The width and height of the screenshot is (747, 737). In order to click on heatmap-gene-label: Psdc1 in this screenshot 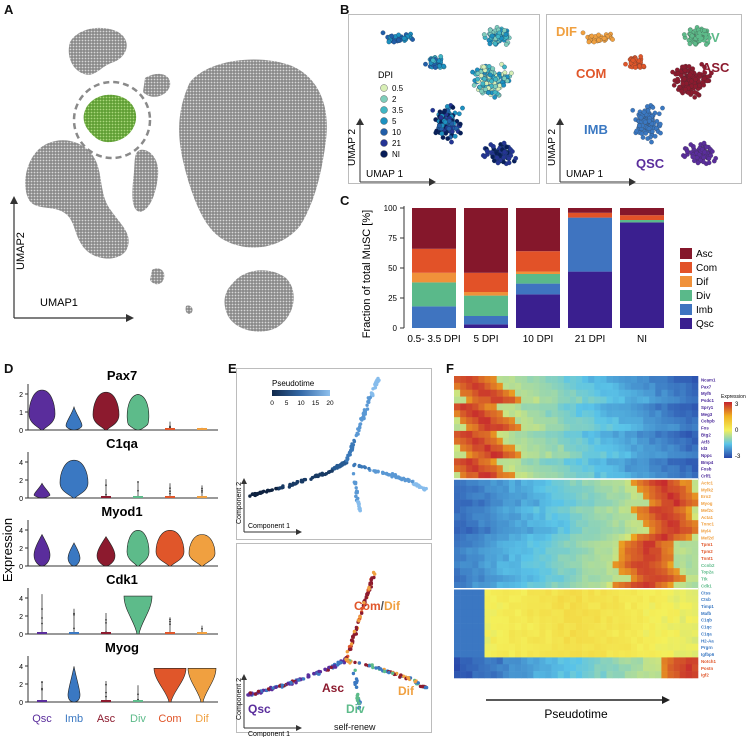, I will do `click(707, 400)`.